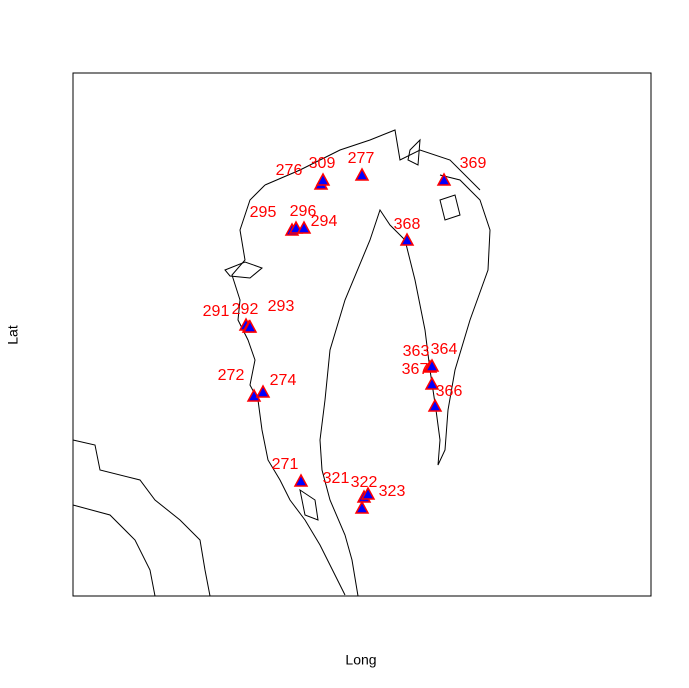 The width and height of the screenshot is (689, 688). I want to click on station-label: 295, so click(263, 212).